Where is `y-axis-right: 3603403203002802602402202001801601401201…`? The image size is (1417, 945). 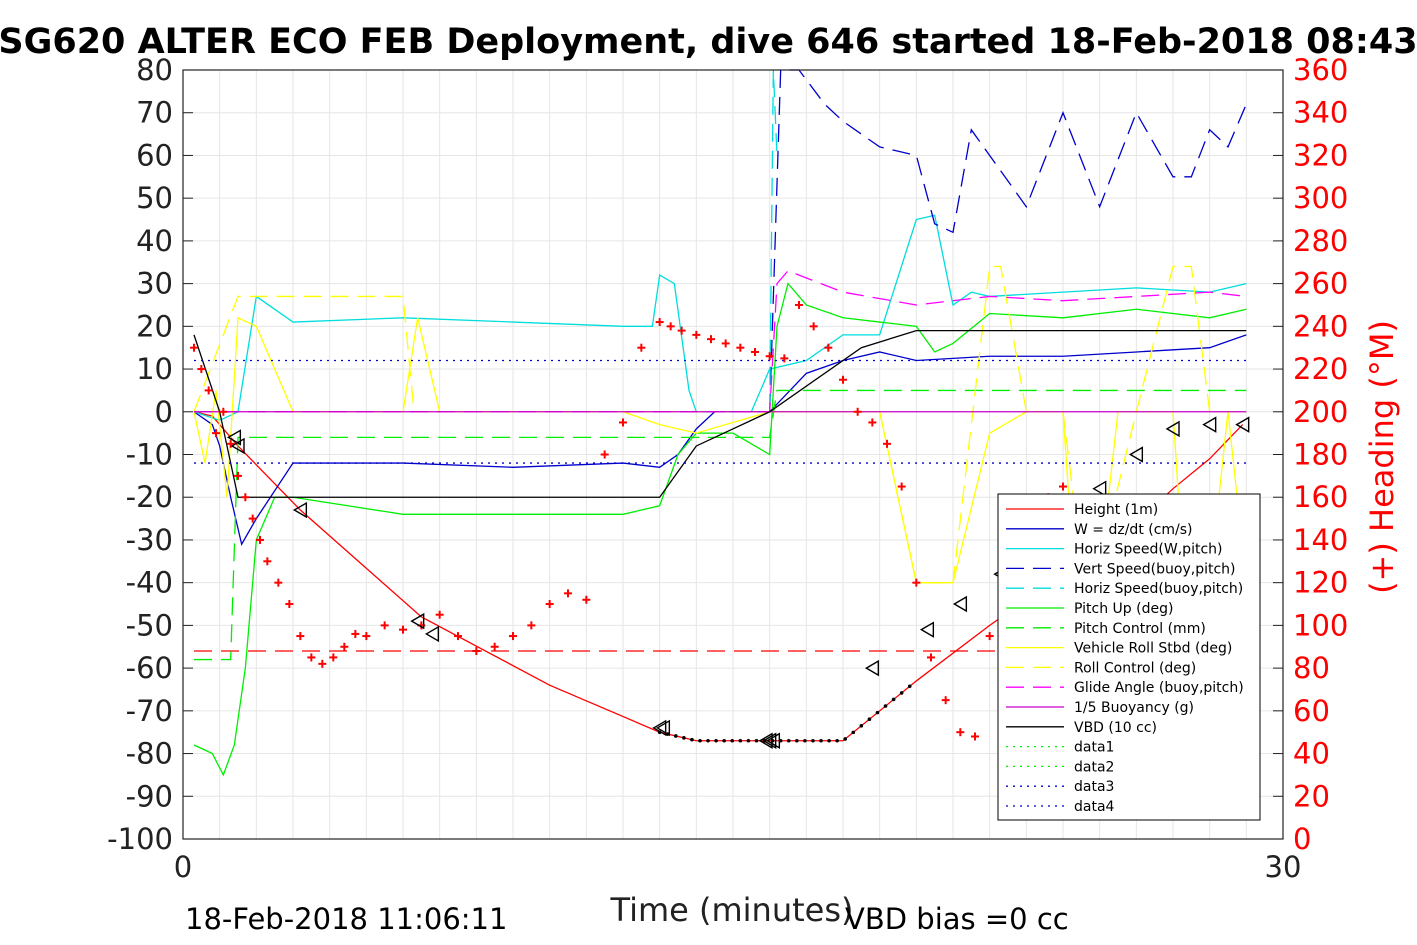
y-axis-right: 3603403203002802602402202001801601401201… is located at coordinates (1310, 454).